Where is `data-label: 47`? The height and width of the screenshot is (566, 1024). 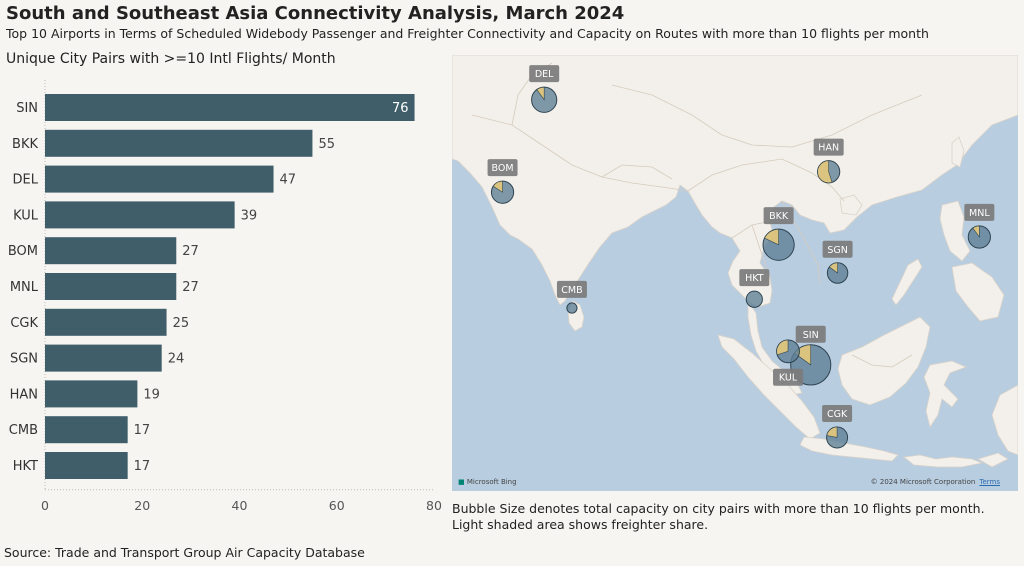 data-label: 47 is located at coordinates (288, 180).